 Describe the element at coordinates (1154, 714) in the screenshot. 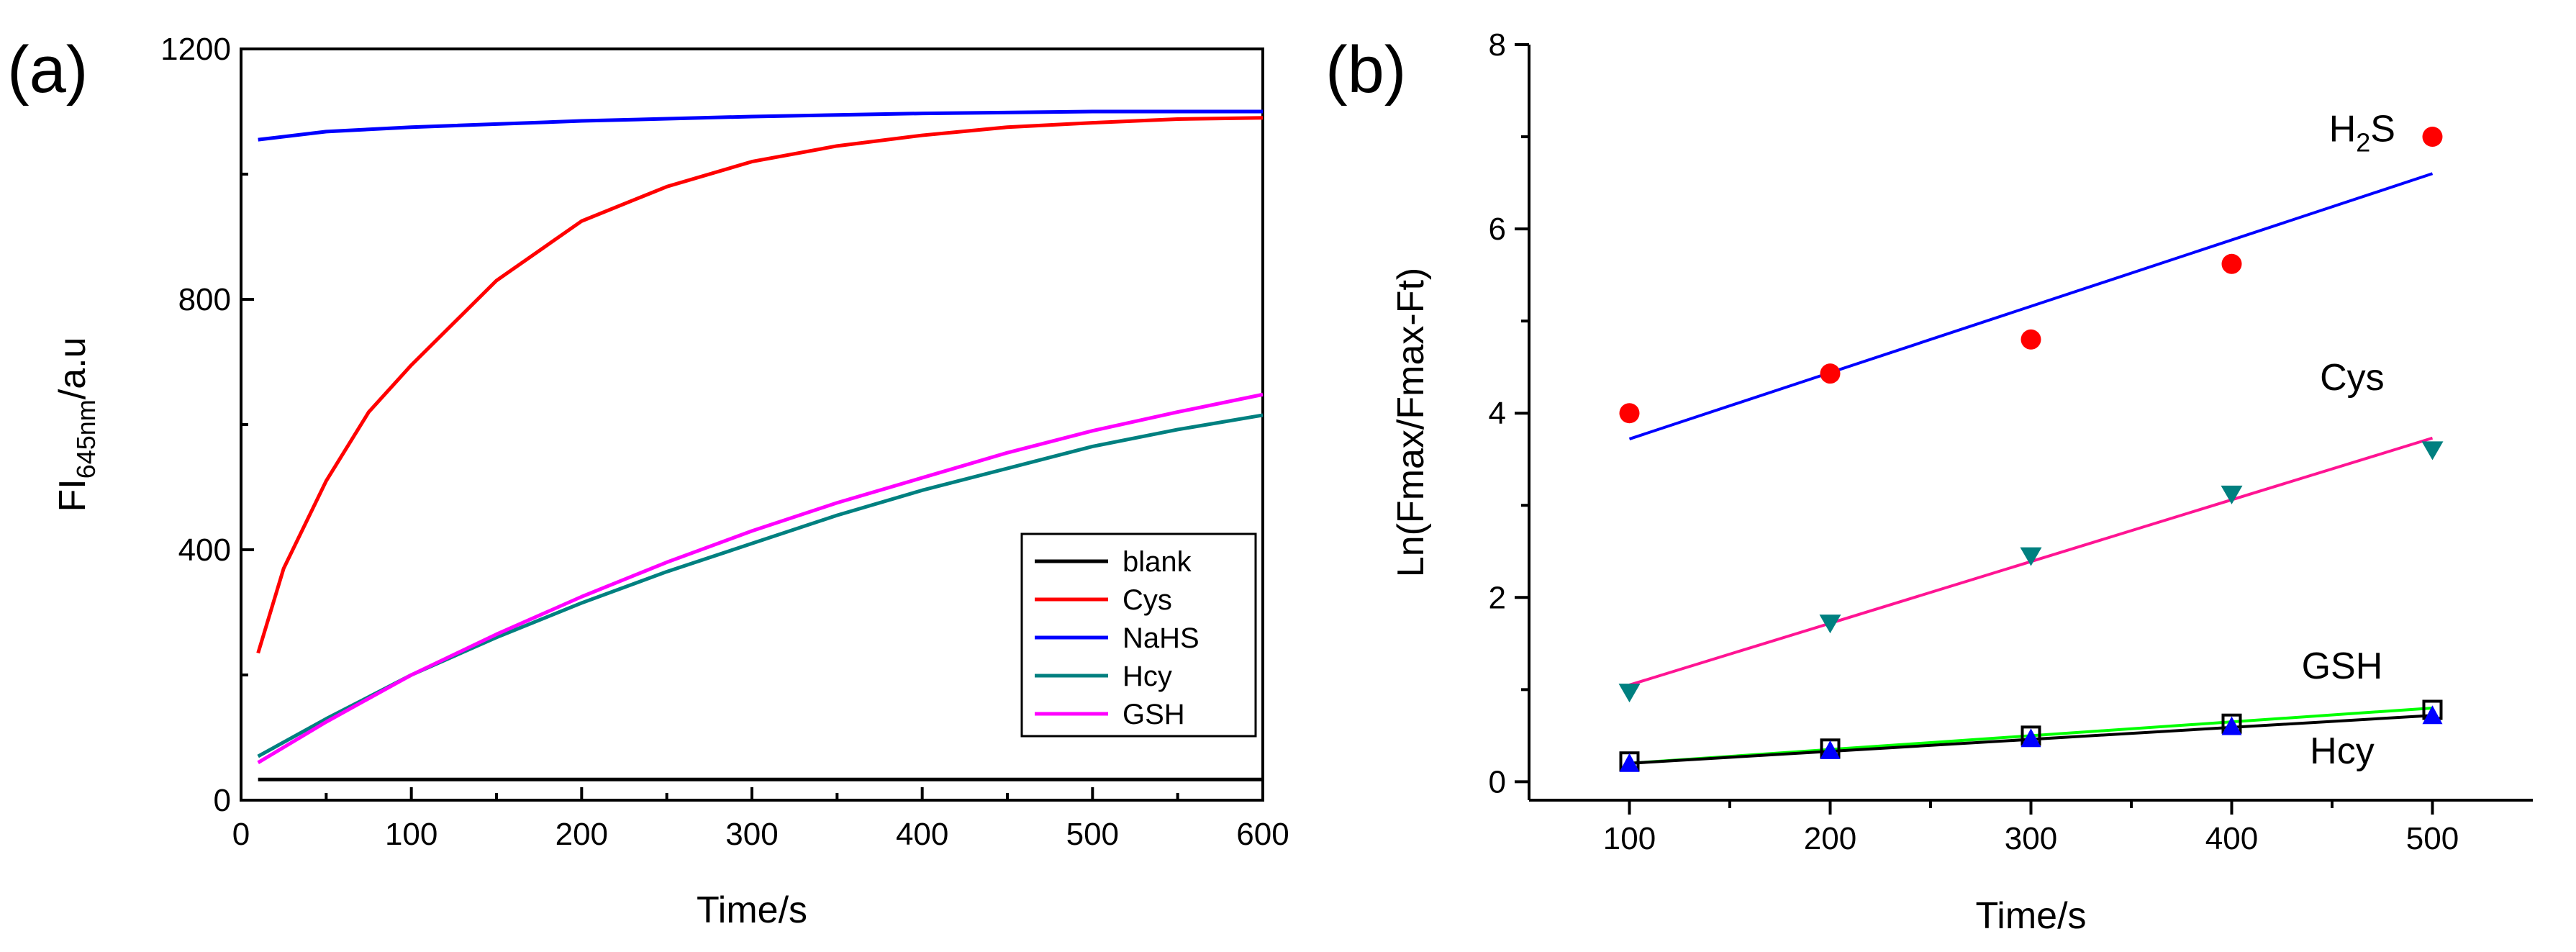

I see `legend-label-gsh: GSH` at that location.